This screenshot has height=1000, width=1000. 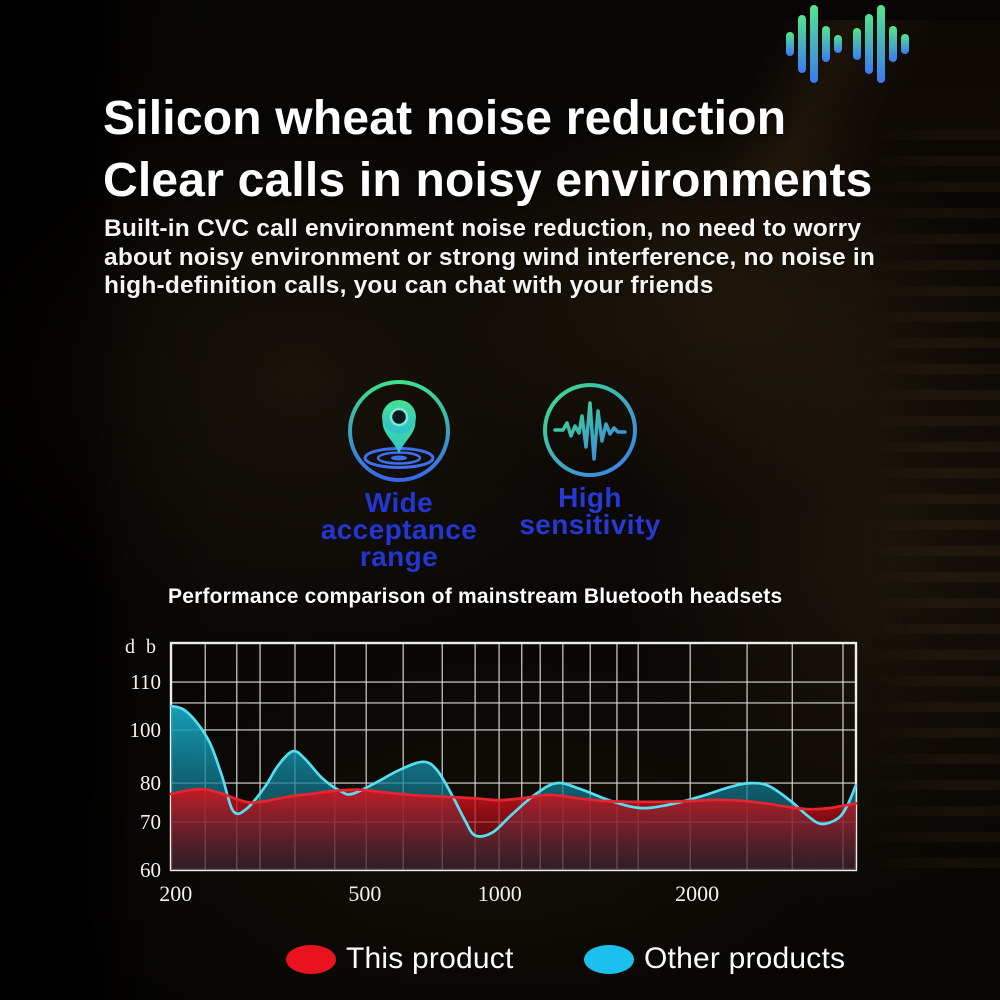 What do you see at coordinates (590, 511) in the screenshot?
I see `feature-label-high-sensitivity: High sensitivity` at bounding box center [590, 511].